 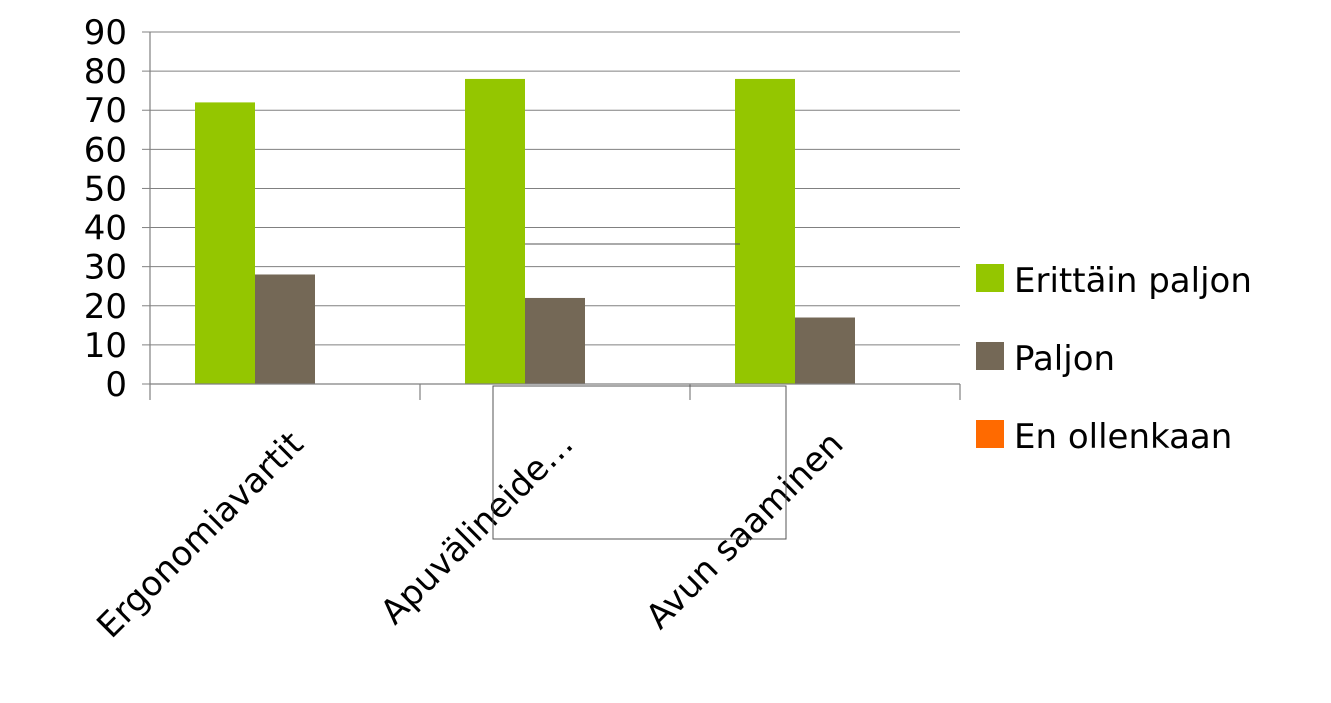 I want to click on y-tick-label: 20, so click(x=105, y=307).